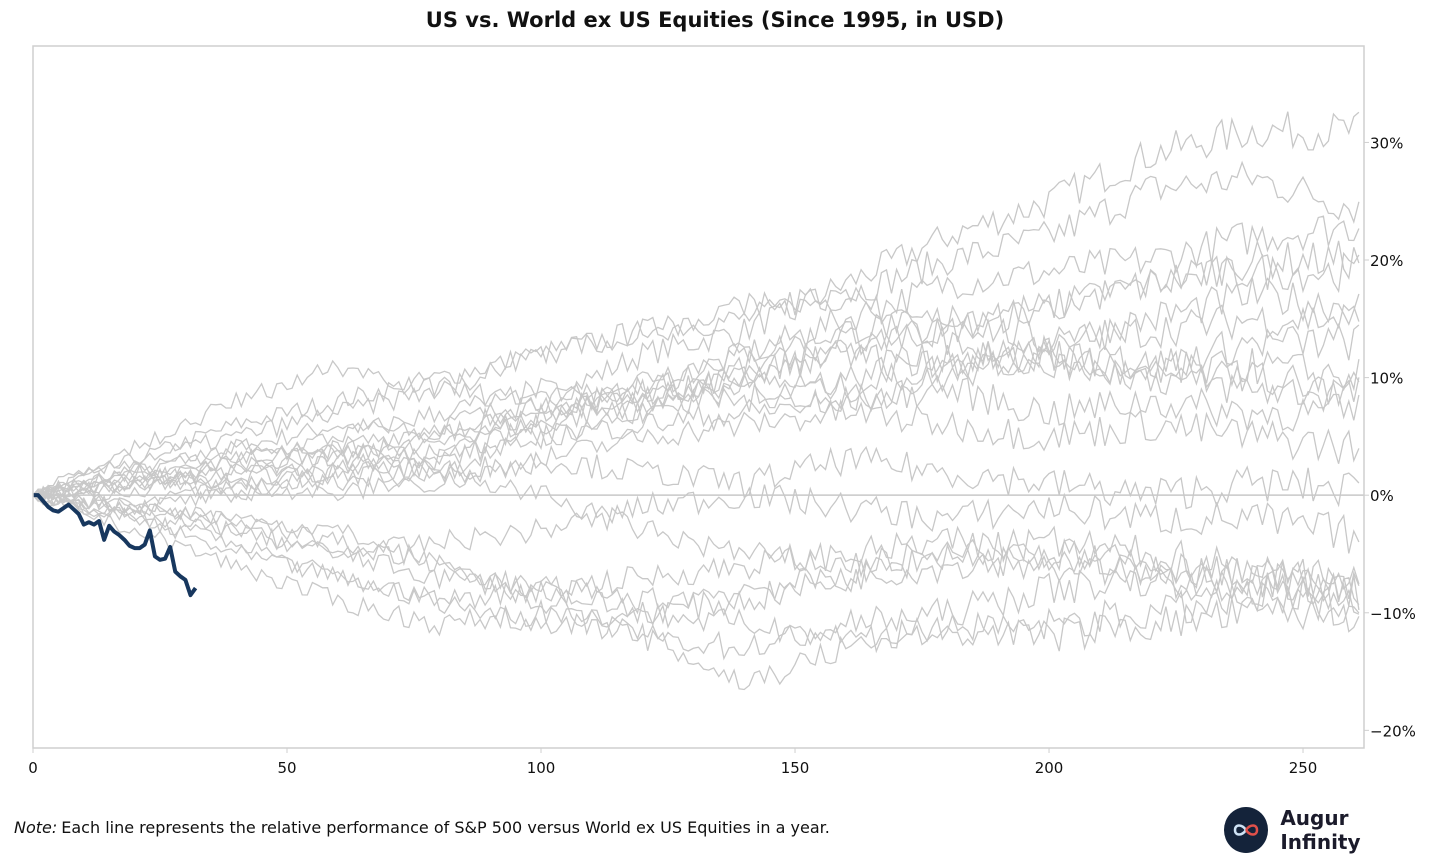  What do you see at coordinates (1303, 768) in the screenshot?
I see `x-tick-label: 250` at bounding box center [1303, 768].